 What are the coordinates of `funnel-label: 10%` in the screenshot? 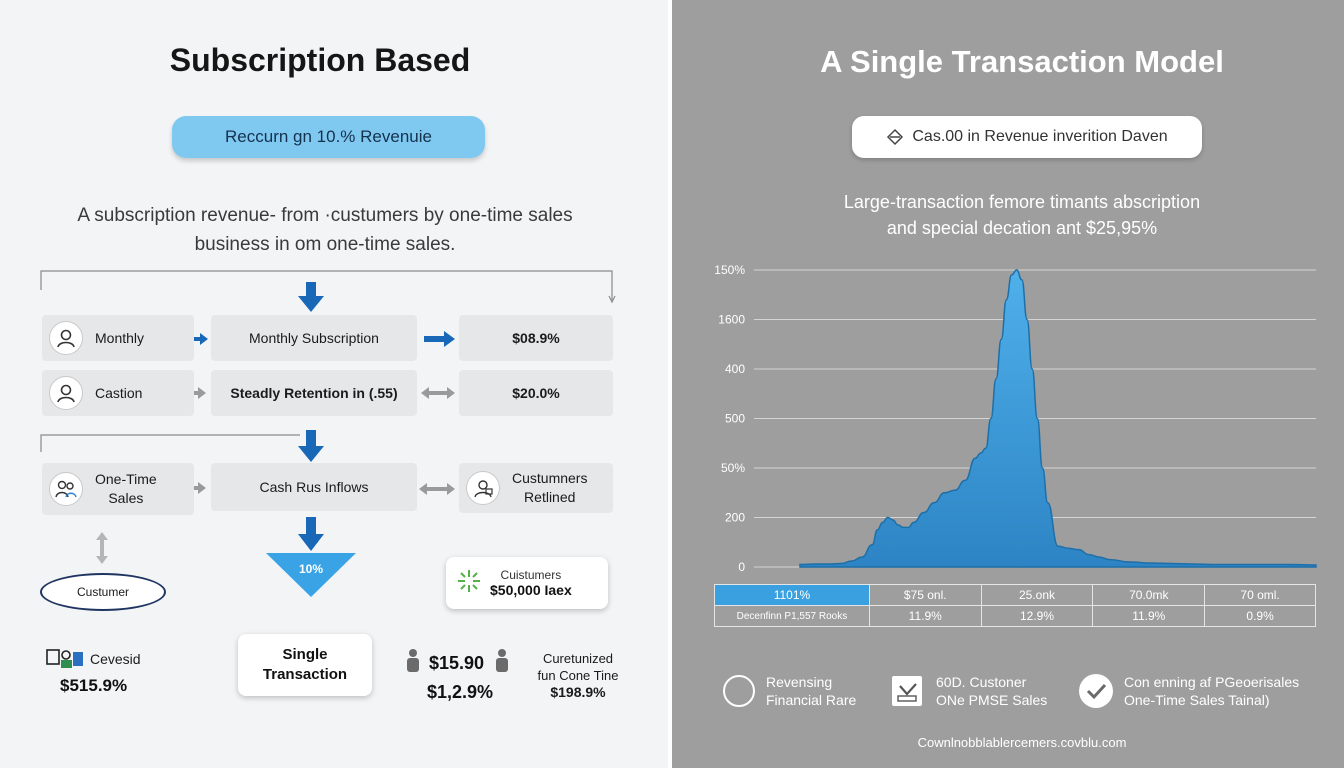 It's located at (311, 569).